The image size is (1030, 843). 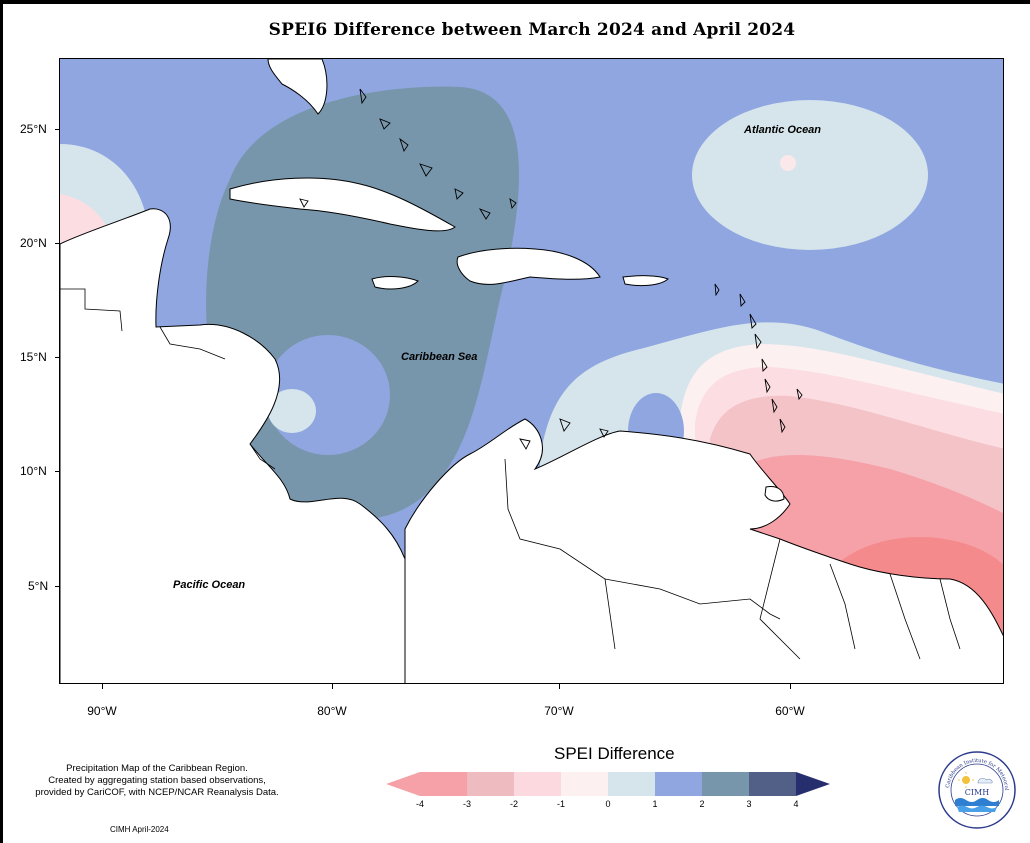 What do you see at coordinates (395, 283) in the screenshot?
I see `jamaica-land` at bounding box center [395, 283].